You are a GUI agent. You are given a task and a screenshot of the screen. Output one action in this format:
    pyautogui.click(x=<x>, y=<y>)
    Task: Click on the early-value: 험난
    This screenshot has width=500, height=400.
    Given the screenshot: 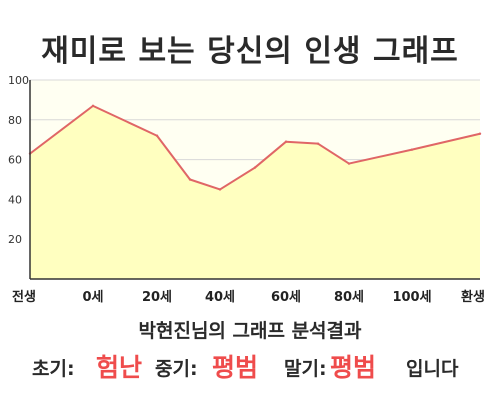 What is the action you would take?
    pyautogui.click(x=119, y=367)
    